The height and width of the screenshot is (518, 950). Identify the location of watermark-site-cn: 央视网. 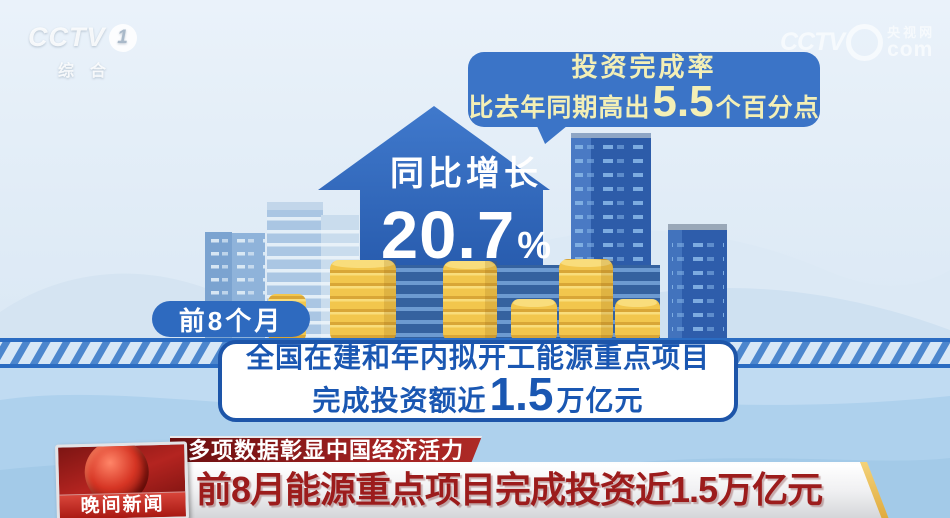
(911, 32).